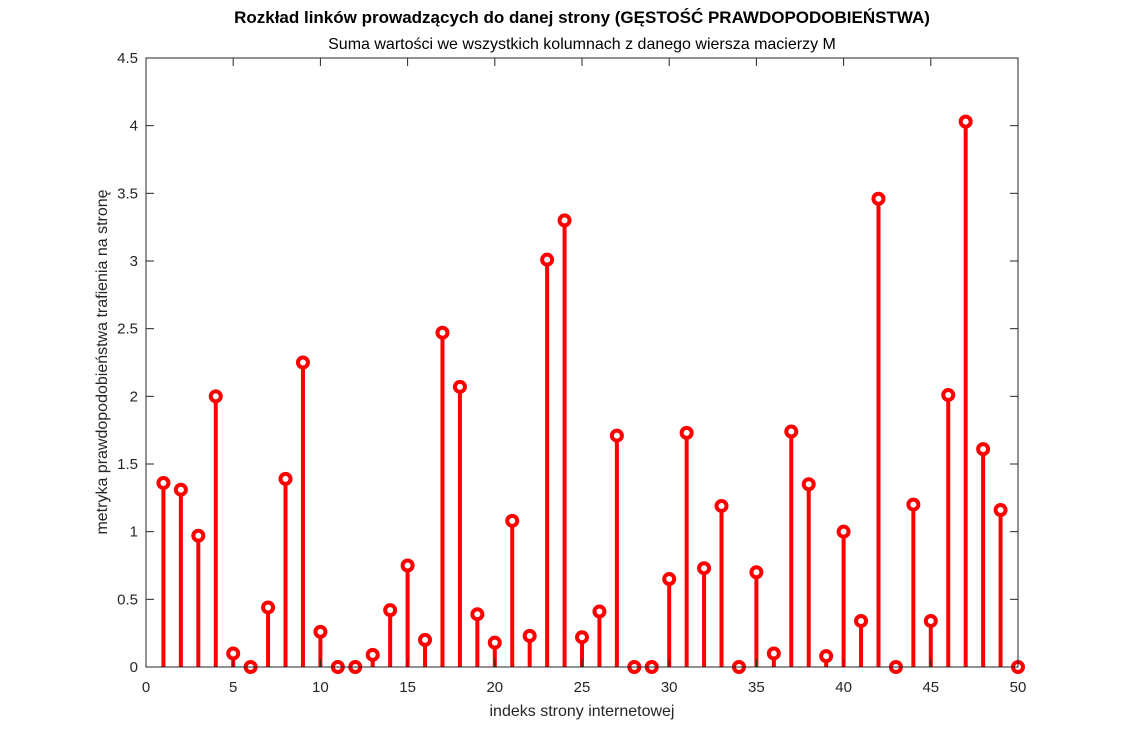  Describe the element at coordinates (134, 261) in the screenshot. I see `y-tick-label: 3` at that location.